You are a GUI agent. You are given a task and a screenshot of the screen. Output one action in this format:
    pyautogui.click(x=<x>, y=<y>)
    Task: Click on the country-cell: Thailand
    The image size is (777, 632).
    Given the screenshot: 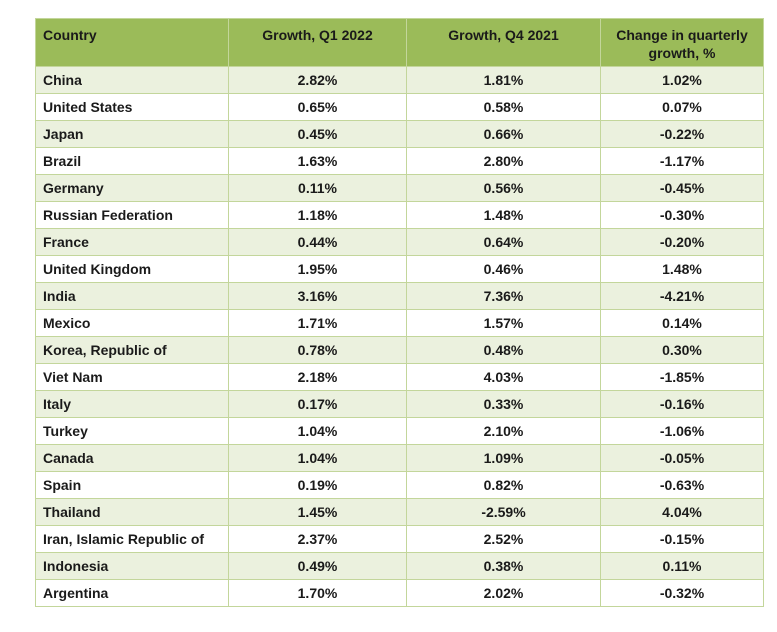 What is the action you would take?
    pyautogui.click(x=132, y=512)
    